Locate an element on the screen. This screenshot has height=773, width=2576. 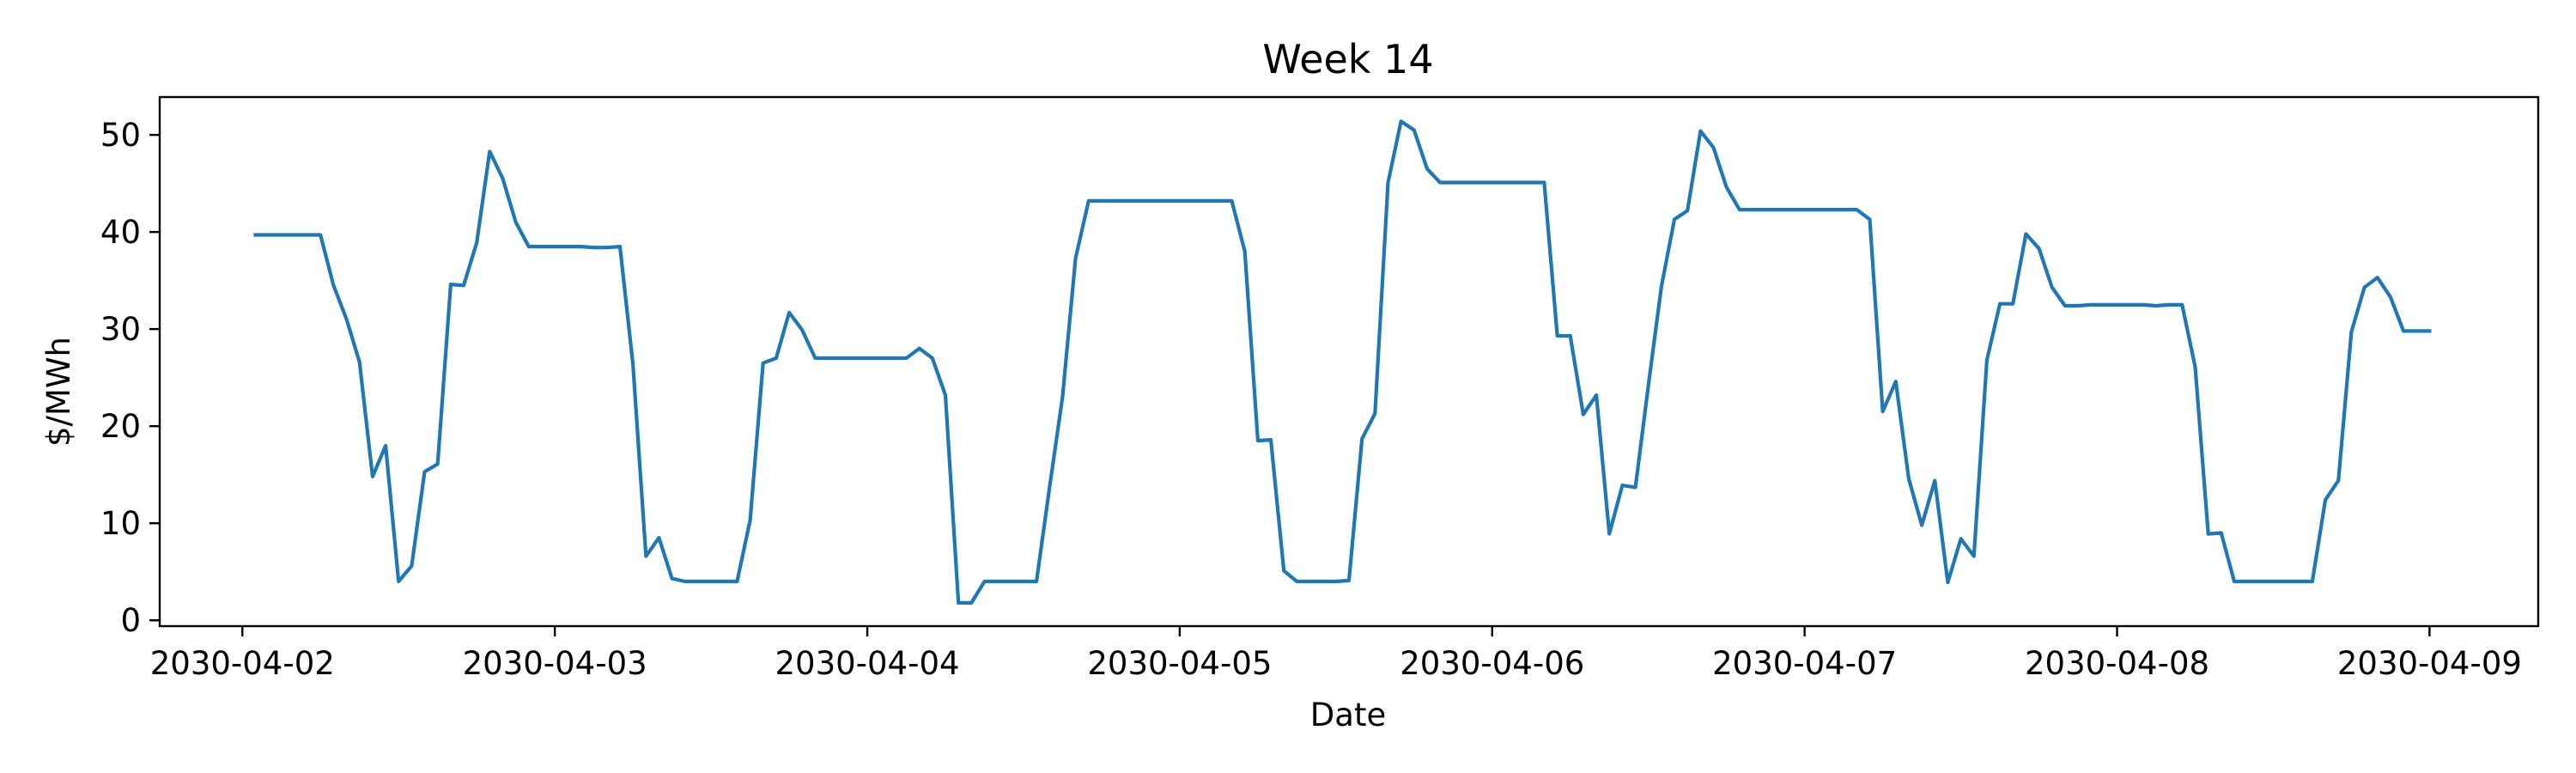
x-tick-label: 2030-04-05 is located at coordinates (1180, 663).